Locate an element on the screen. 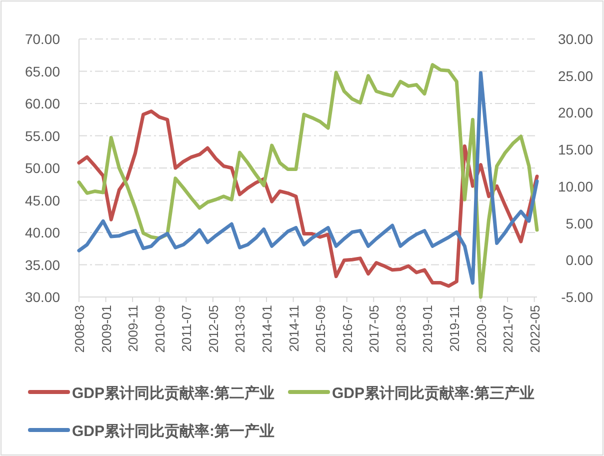 The image size is (604, 456). y-tick-label: 35.00 is located at coordinates (42, 264).